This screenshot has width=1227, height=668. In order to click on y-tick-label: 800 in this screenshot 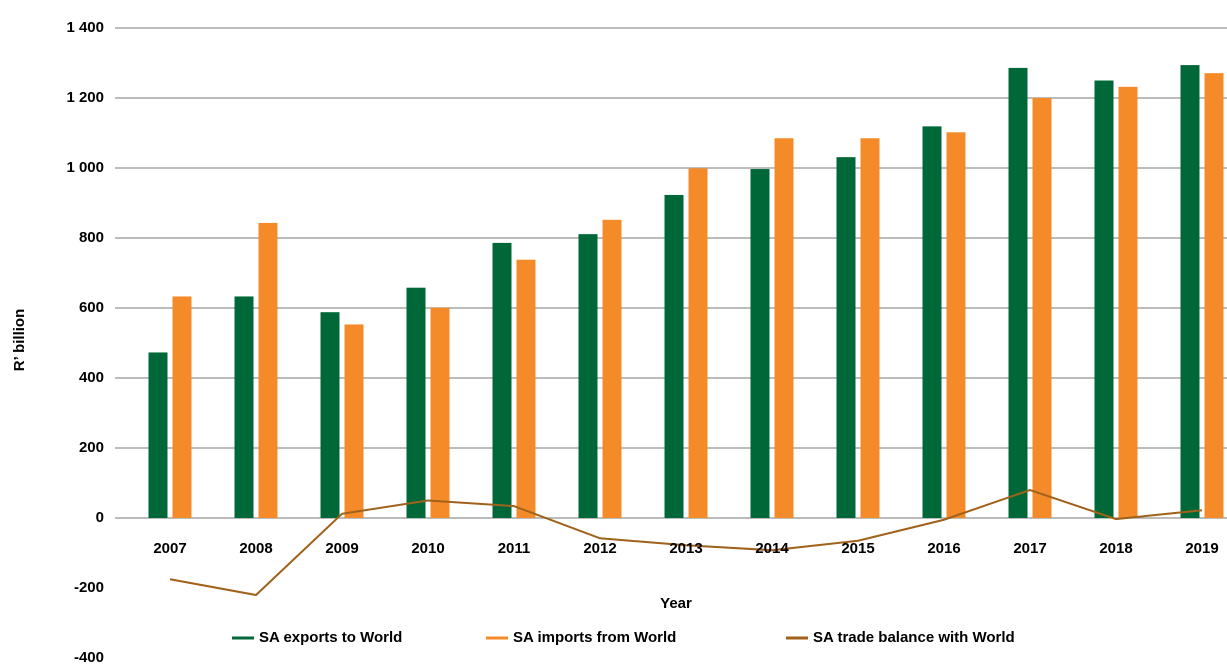, I will do `click(91, 237)`.